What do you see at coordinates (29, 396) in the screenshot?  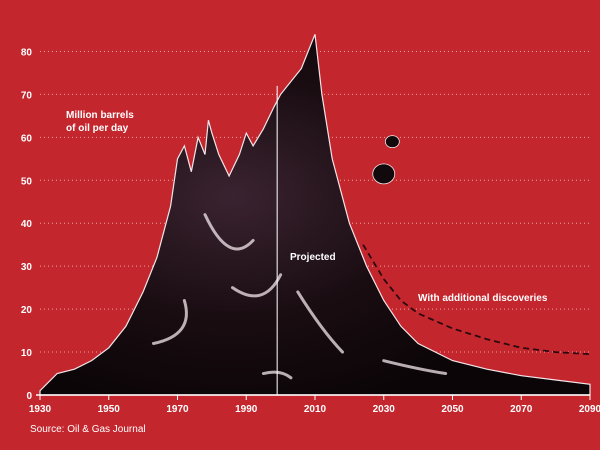 I see `y-tick-label: 0` at bounding box center [29, 396].